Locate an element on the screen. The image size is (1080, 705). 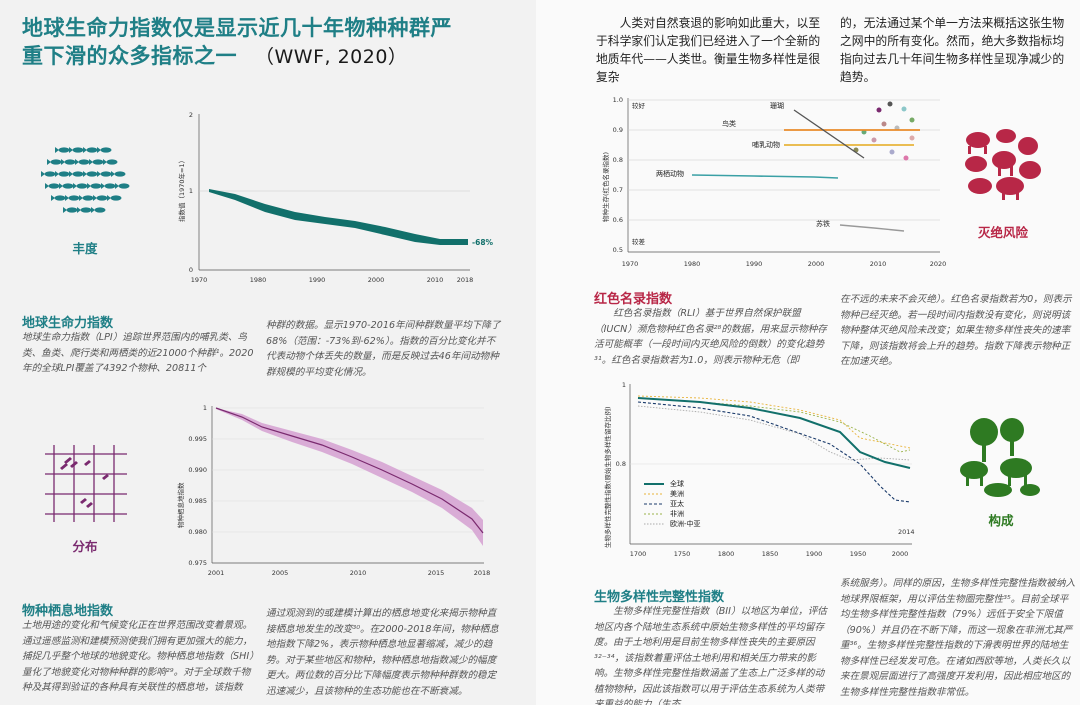
bii-xtick: 1800 is located at coordinates (726, 554).